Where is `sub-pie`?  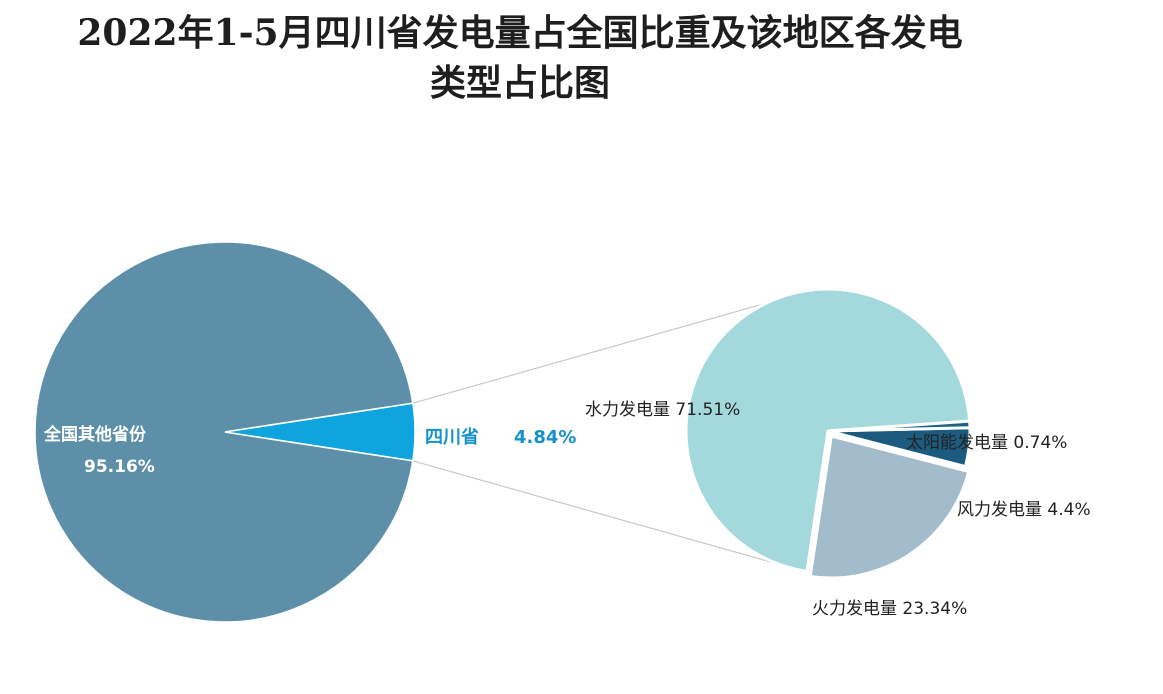
sub-pie is located at coordinates (828, 433).